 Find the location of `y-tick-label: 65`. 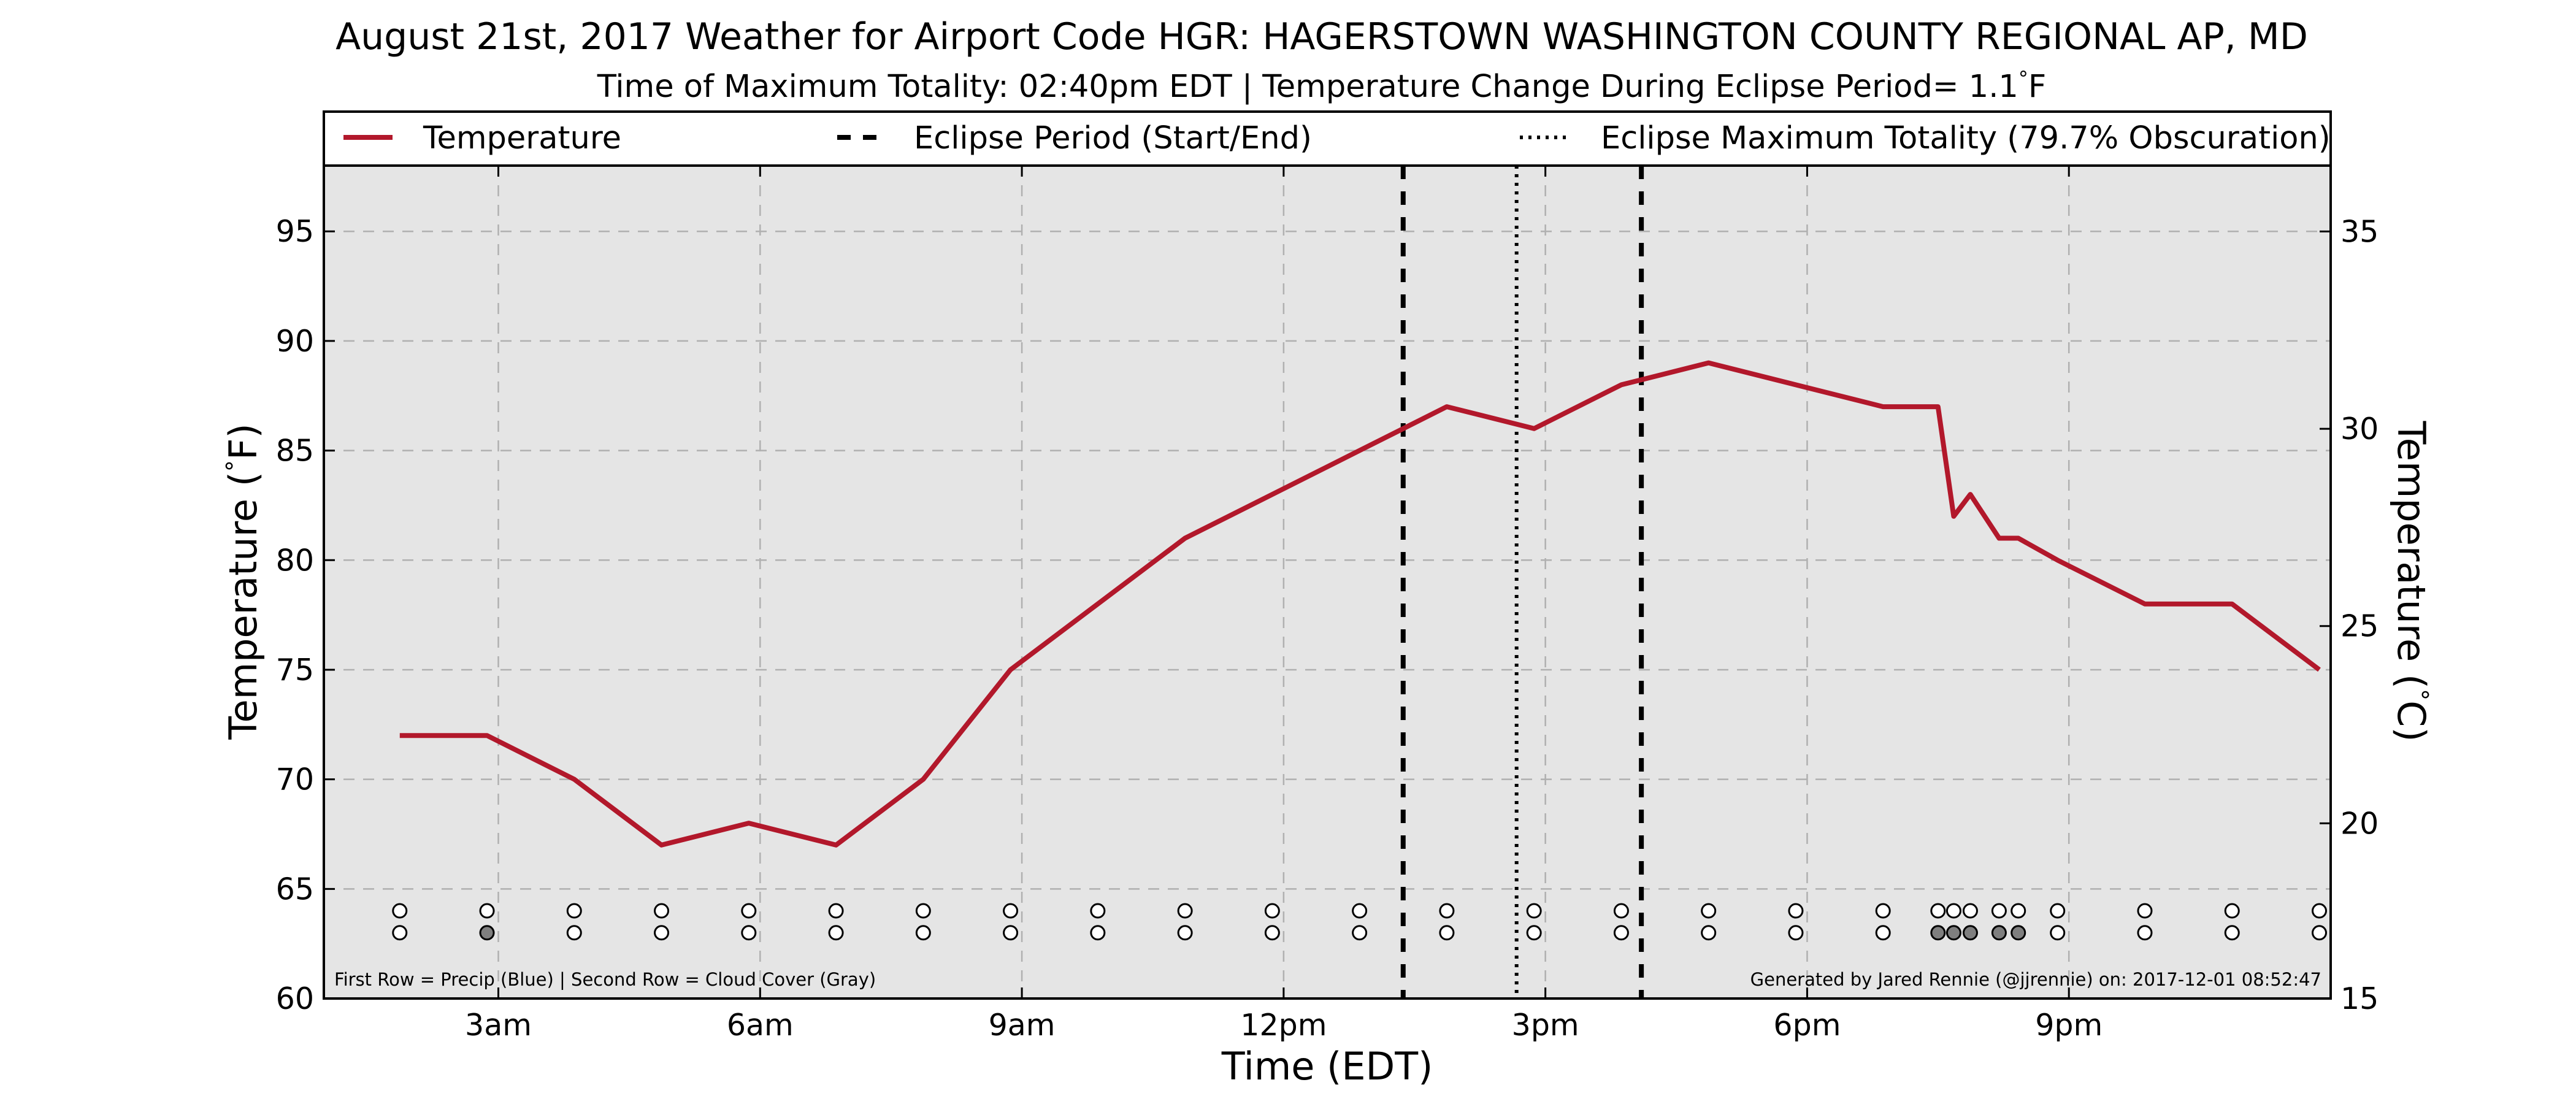

y-tick-label: 65 is located at coordinates (295, 889).